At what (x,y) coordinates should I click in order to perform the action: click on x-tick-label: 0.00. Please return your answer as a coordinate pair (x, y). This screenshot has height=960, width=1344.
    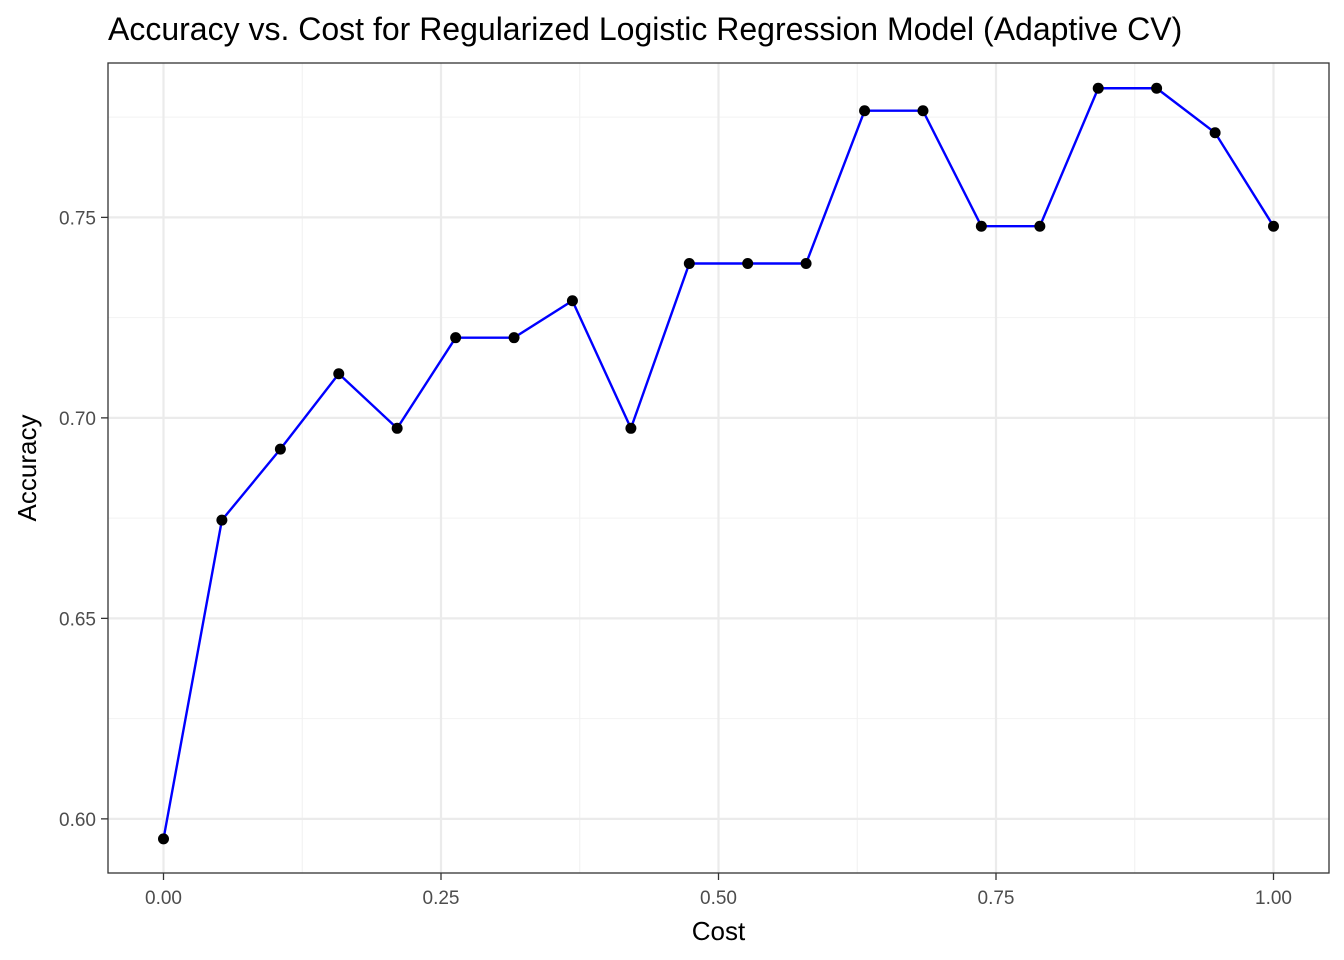
    Looking at the image, I should click on (163, 898).